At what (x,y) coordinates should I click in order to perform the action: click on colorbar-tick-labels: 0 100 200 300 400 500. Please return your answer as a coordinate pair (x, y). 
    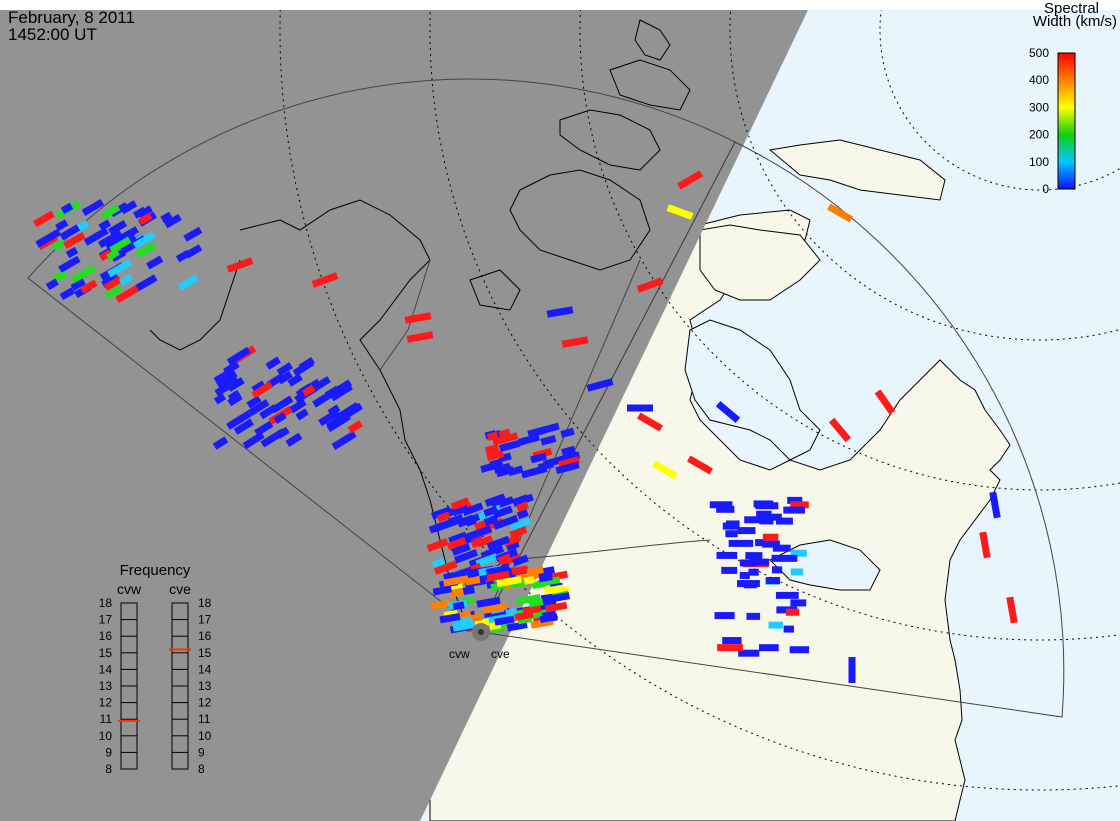
    Looking at the image, I should click on (1039, 121).